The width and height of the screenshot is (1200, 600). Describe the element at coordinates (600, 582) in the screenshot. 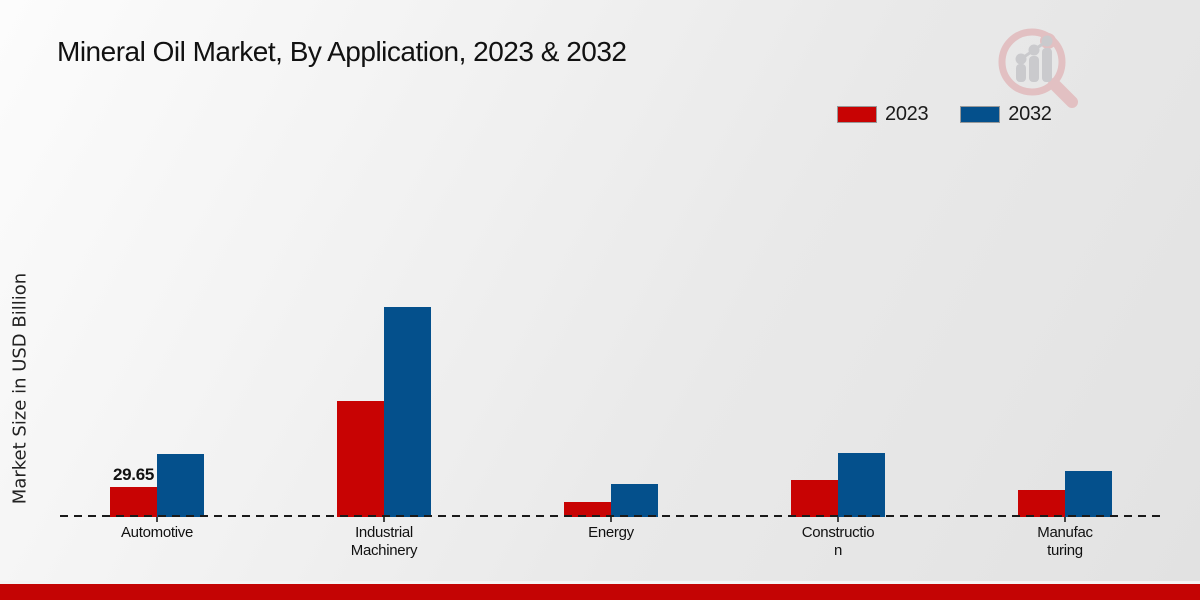

I see `footer-gap` at that location.